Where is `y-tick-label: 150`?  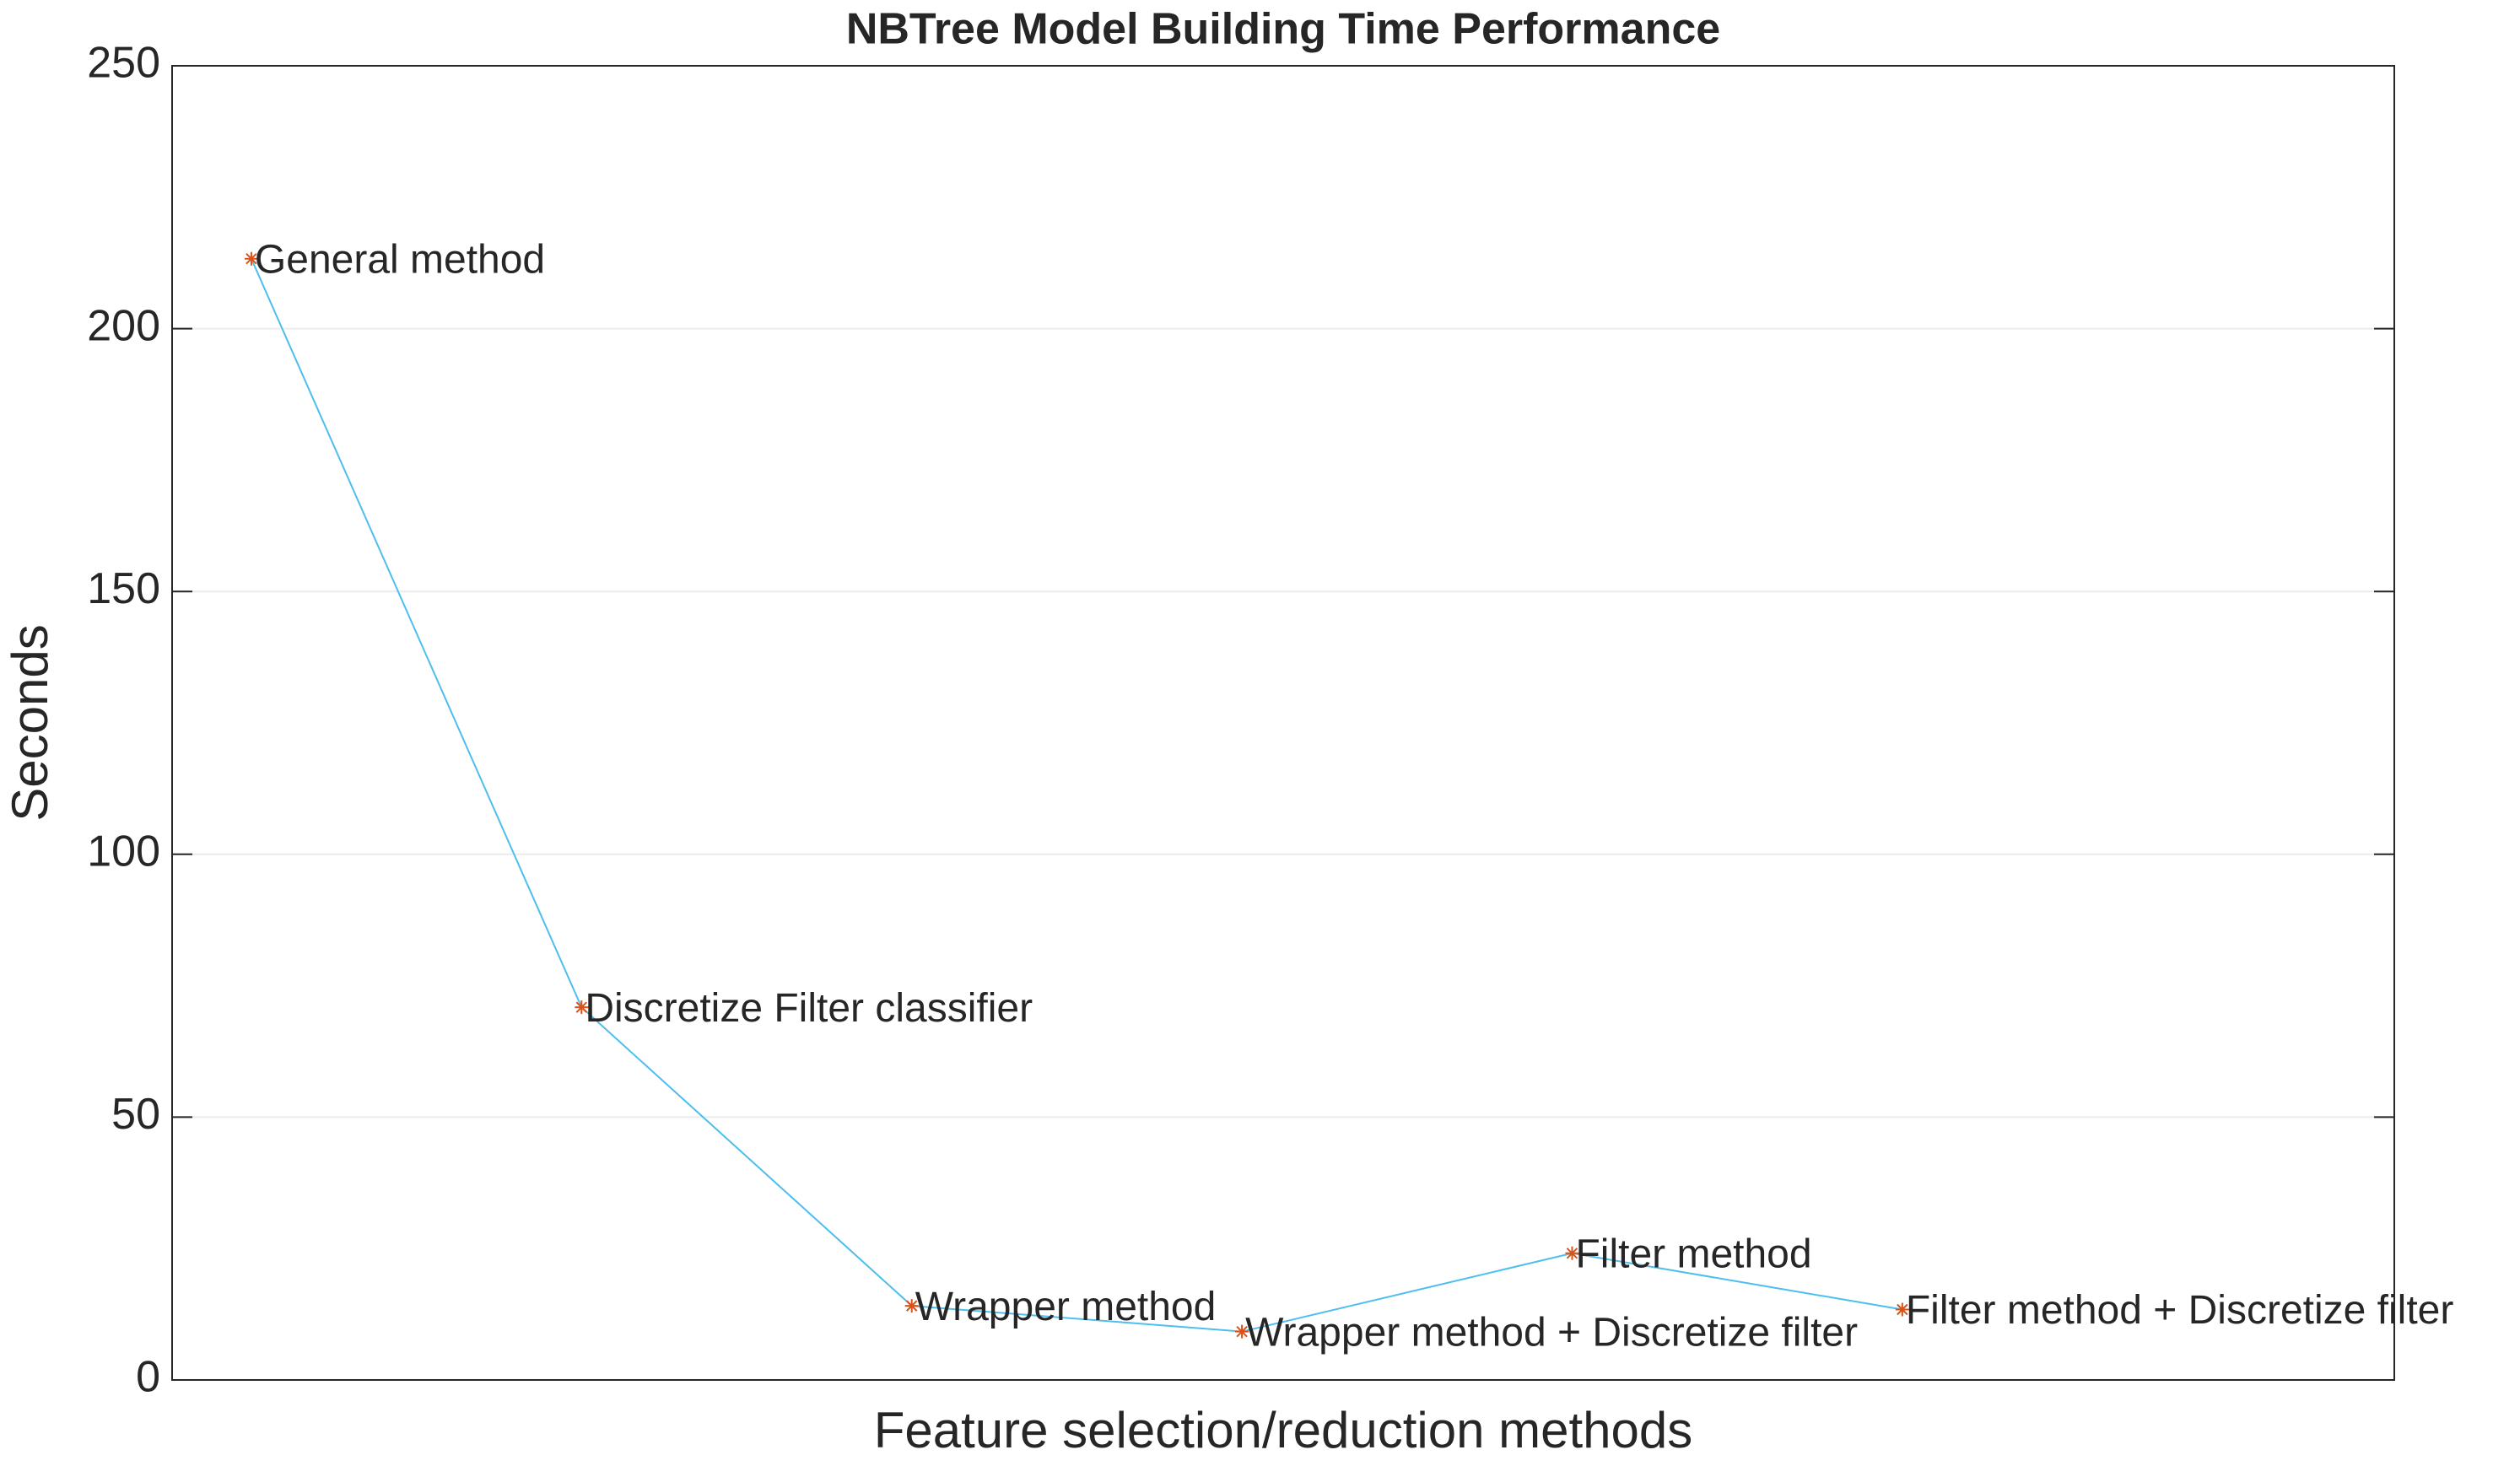
y-tick-label: 150 is located at coordinates (123, 588).